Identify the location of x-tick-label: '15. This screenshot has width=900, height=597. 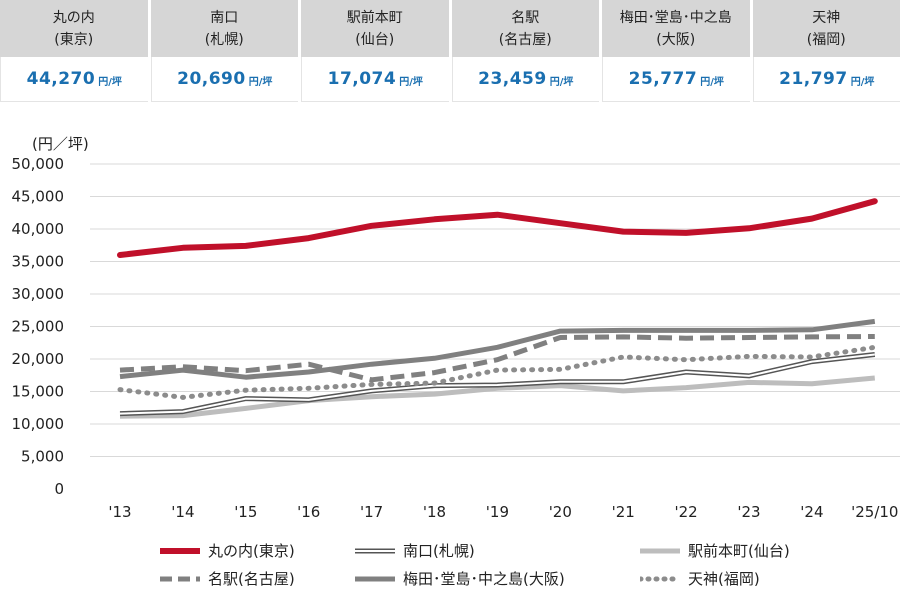
(245, 512).